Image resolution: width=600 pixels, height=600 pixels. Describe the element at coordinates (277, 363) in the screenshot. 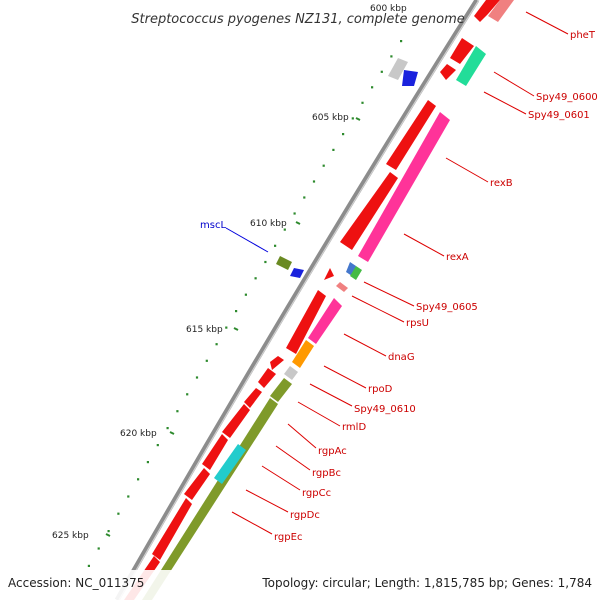

I see `cds-rpoD` at that location.